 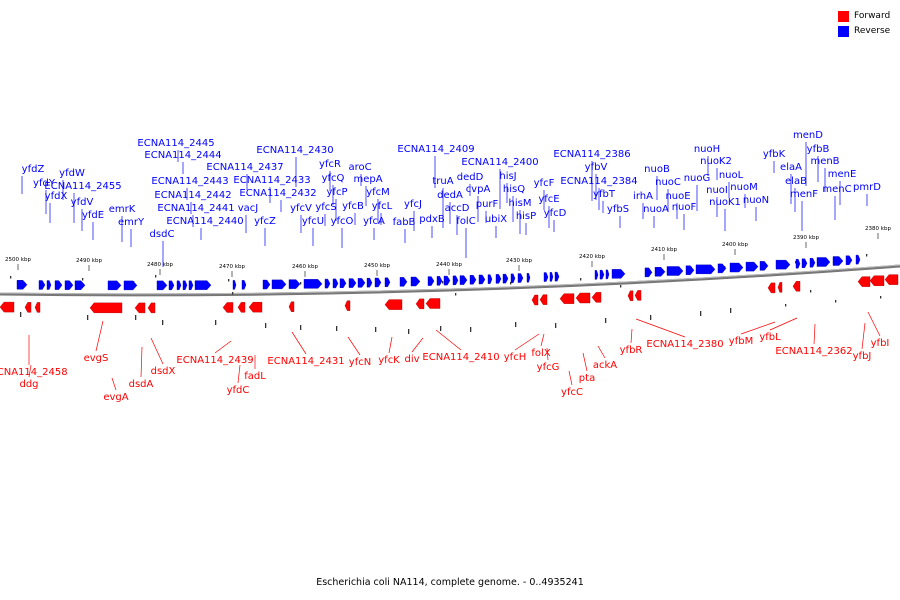 I want to click on reverse-gene-label: yfcB, so click(x=353, y=206).